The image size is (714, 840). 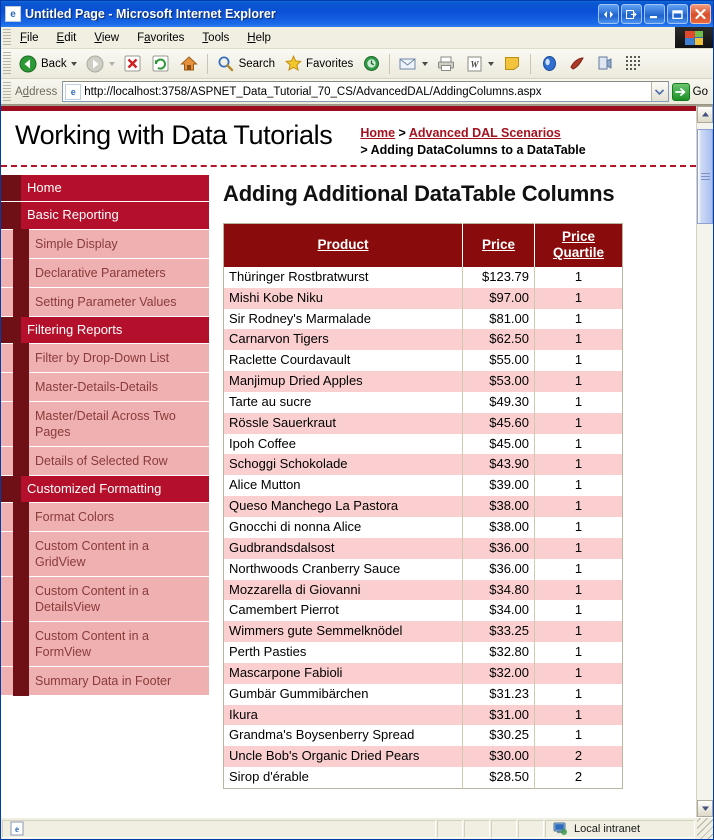 What do you see at coordinates (498, 465) in the screenshot?
I see `cell-price: $43.90` at bounding box center [498, 465].